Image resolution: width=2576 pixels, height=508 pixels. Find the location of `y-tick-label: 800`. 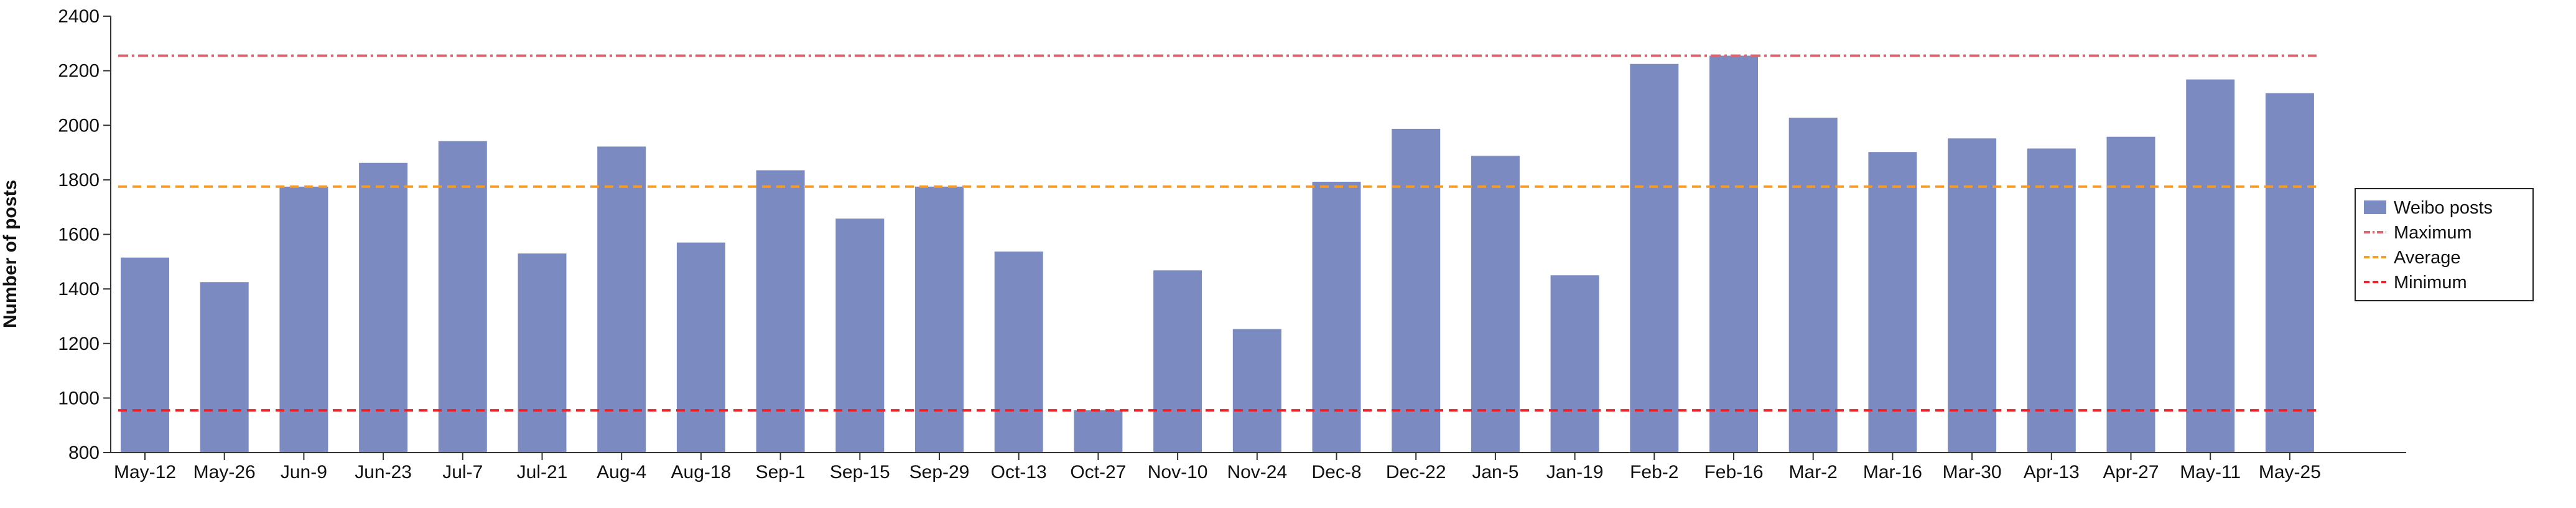

y-tick-label: 800 is located at coordinates (84, 453).